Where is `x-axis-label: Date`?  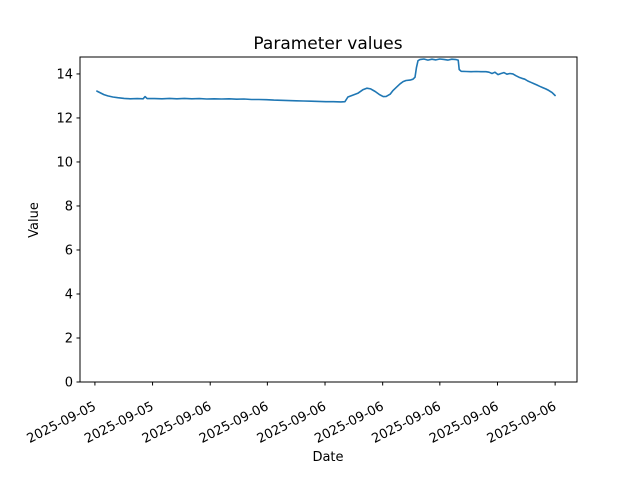
x-axis-label: Date is located at coordinates (327, 457).